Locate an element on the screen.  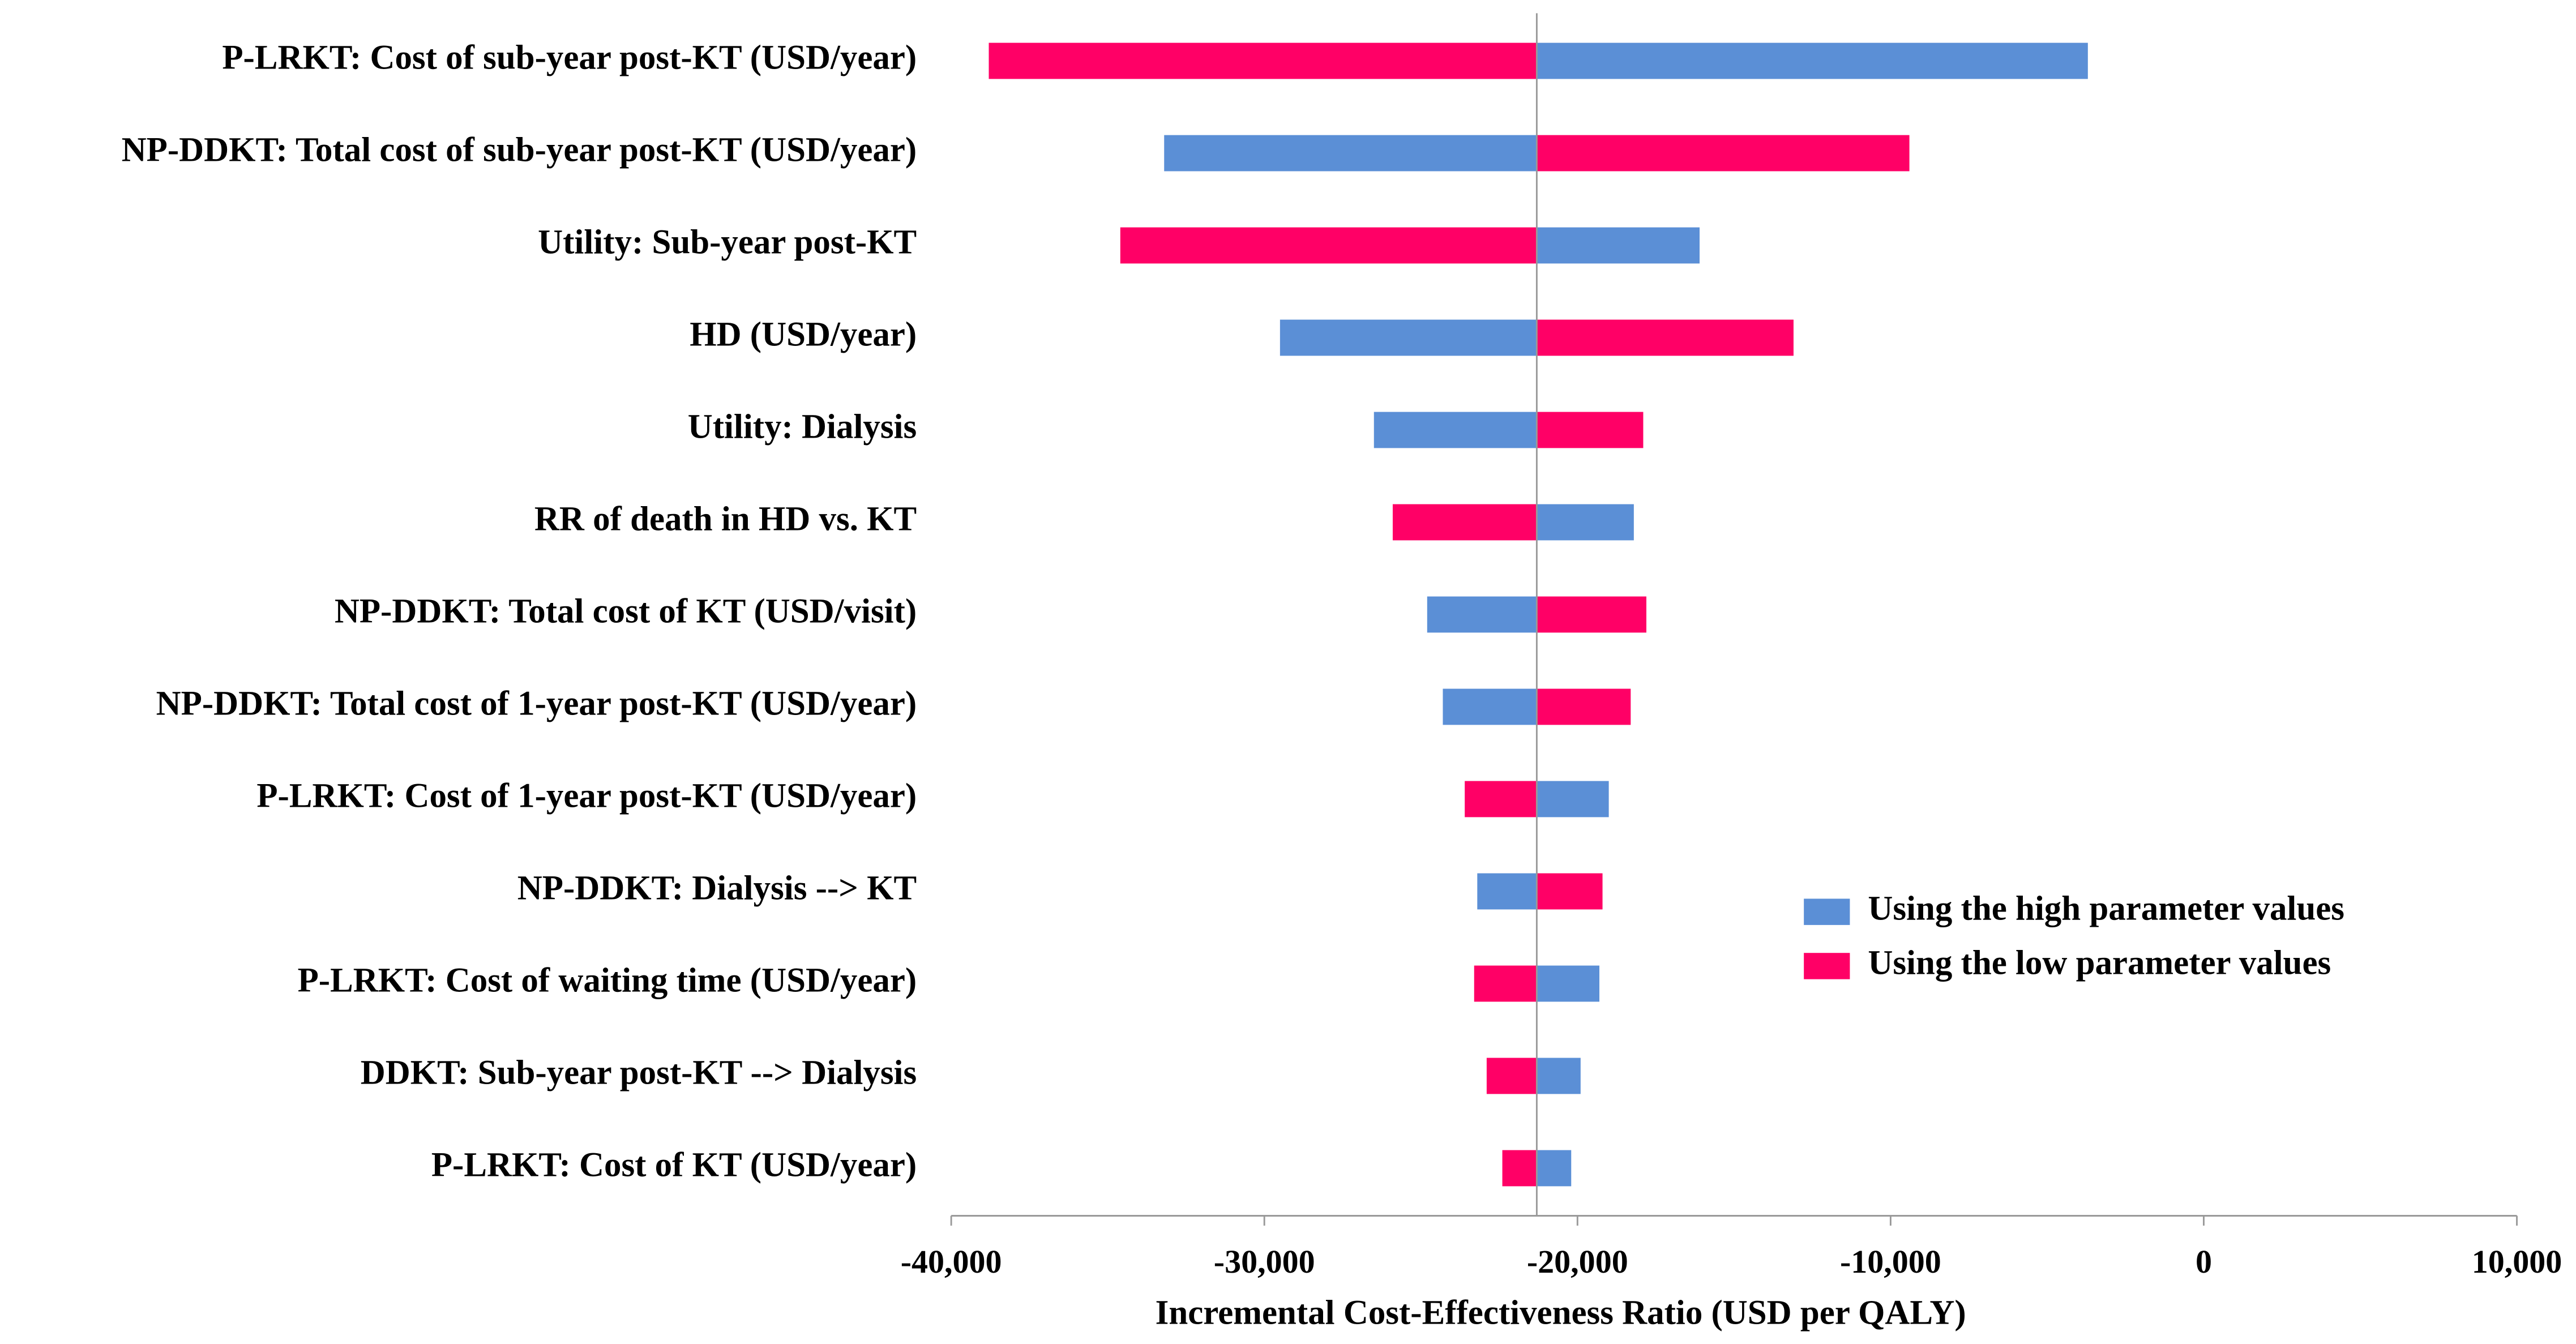
legend-label: Using the high parameter values is located at coordinates (2106, 909).